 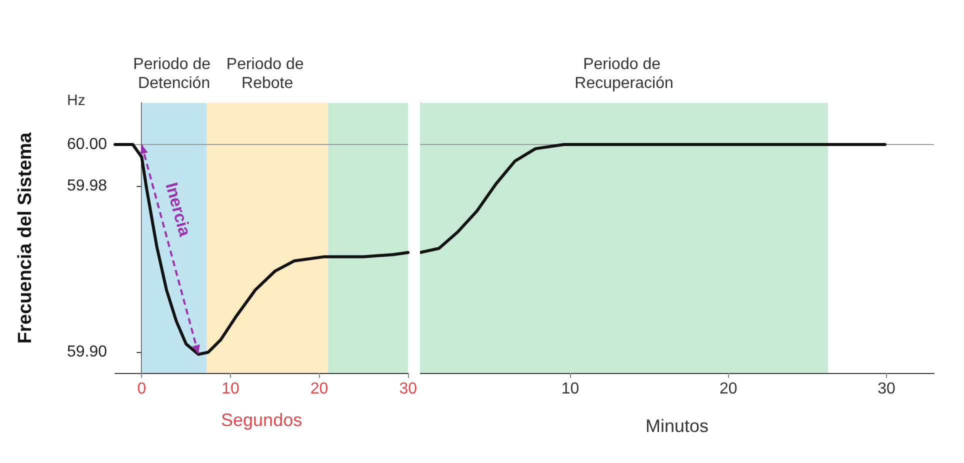 I want to click on band-label: Periodo de Rebote, so click(x=267, y=74).